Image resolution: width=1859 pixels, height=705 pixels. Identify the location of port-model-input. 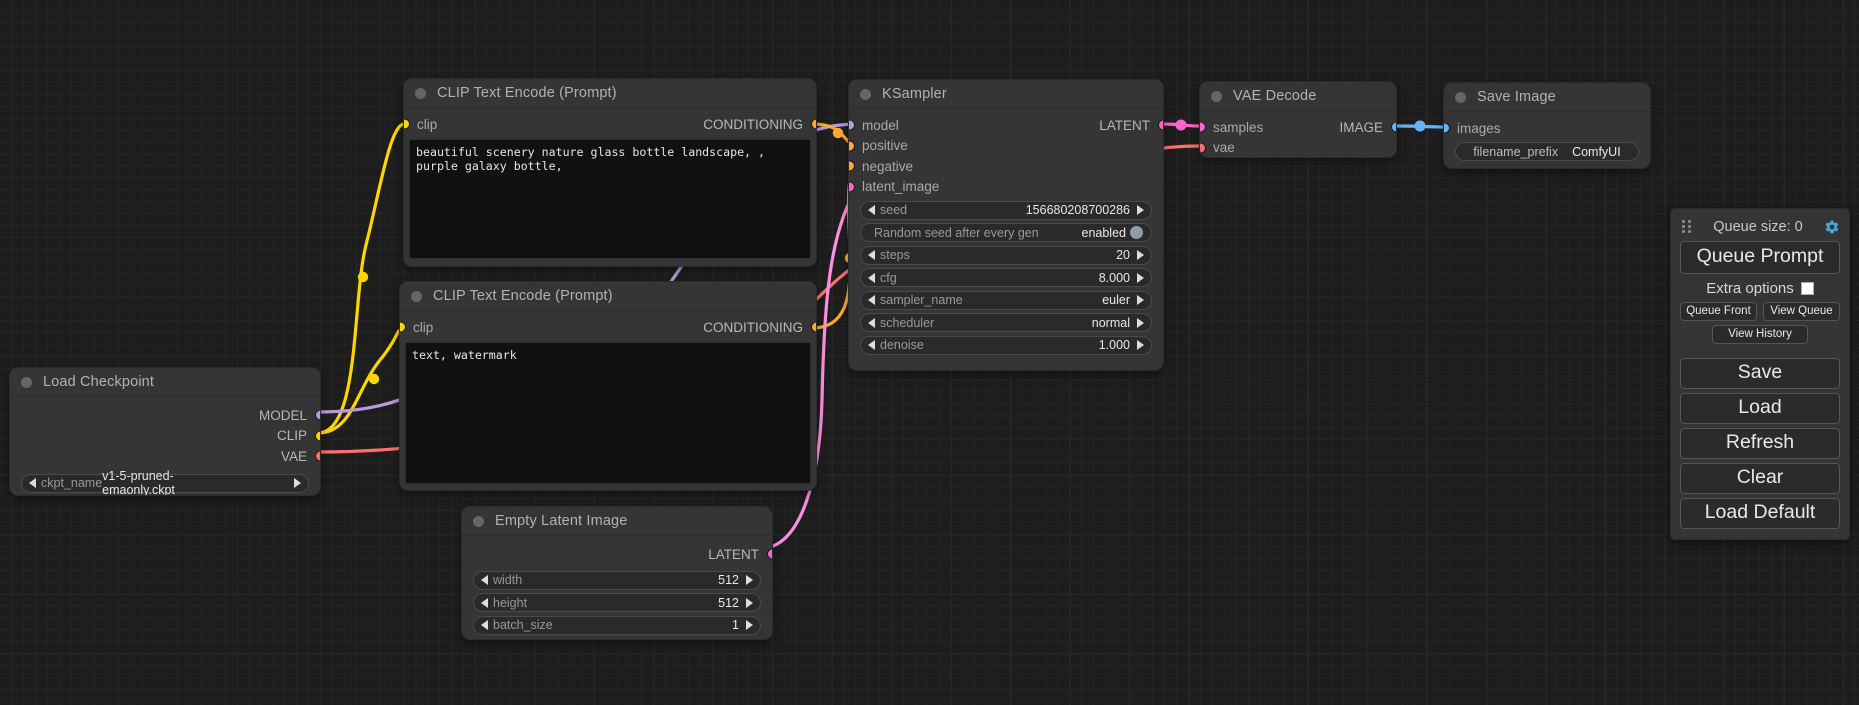
(851, 125).